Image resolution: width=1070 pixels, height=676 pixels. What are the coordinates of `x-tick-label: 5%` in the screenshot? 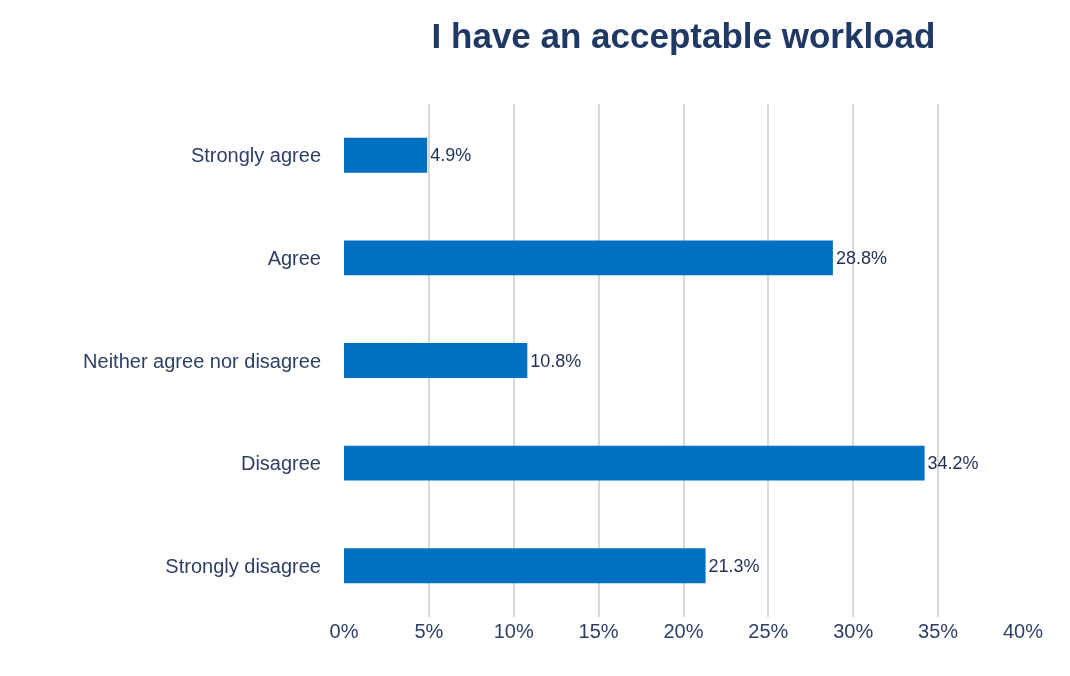 It's located at (429, 631).